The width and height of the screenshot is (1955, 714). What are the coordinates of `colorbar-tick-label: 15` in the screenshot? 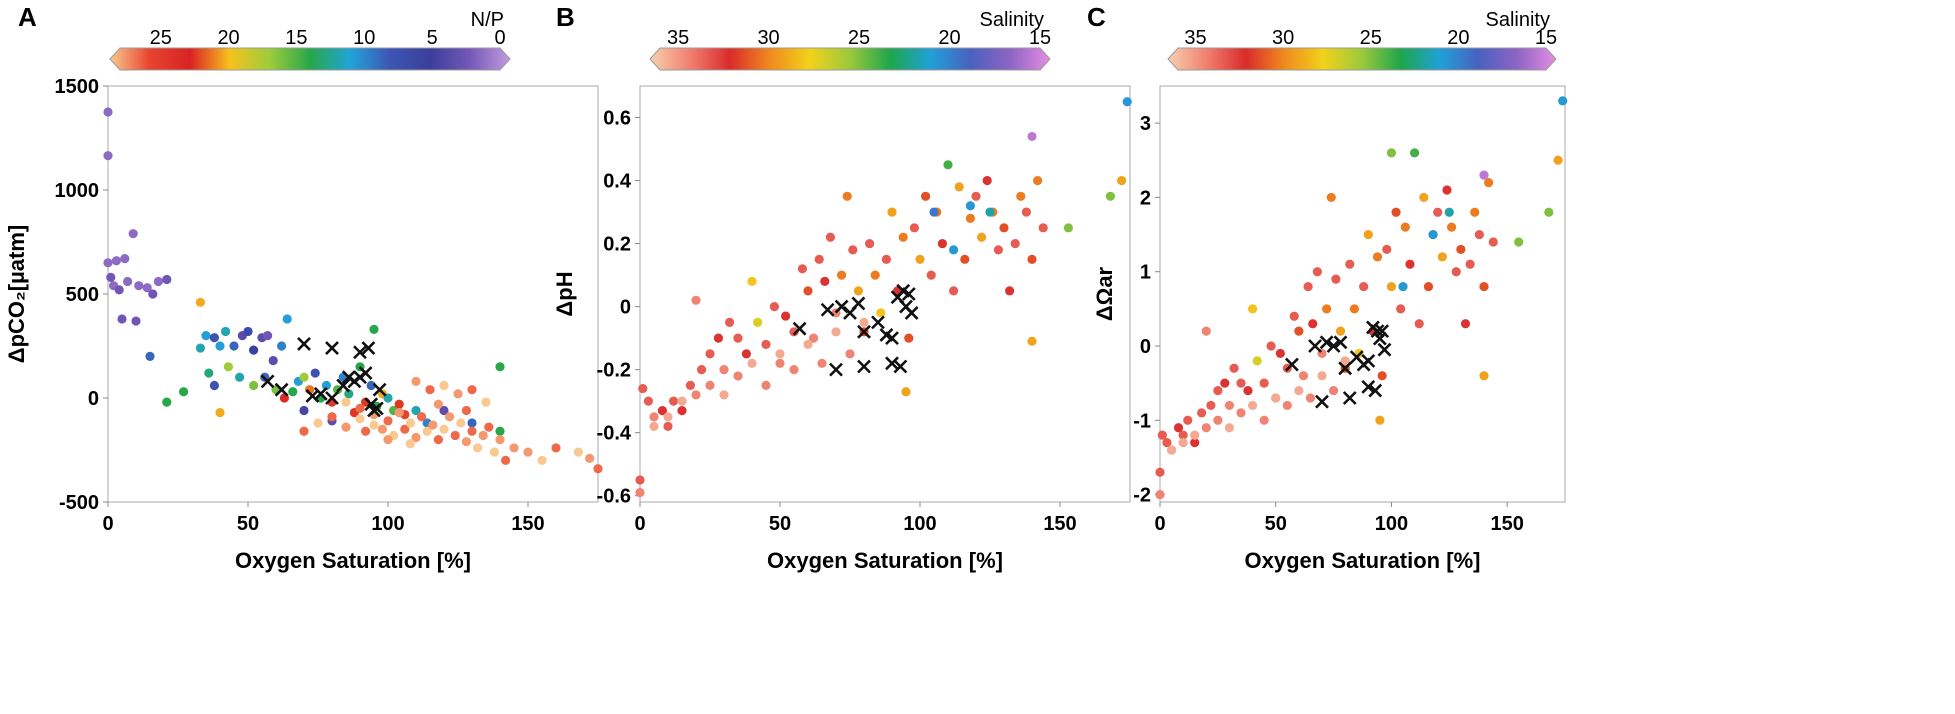 It's located at (1546, 38).